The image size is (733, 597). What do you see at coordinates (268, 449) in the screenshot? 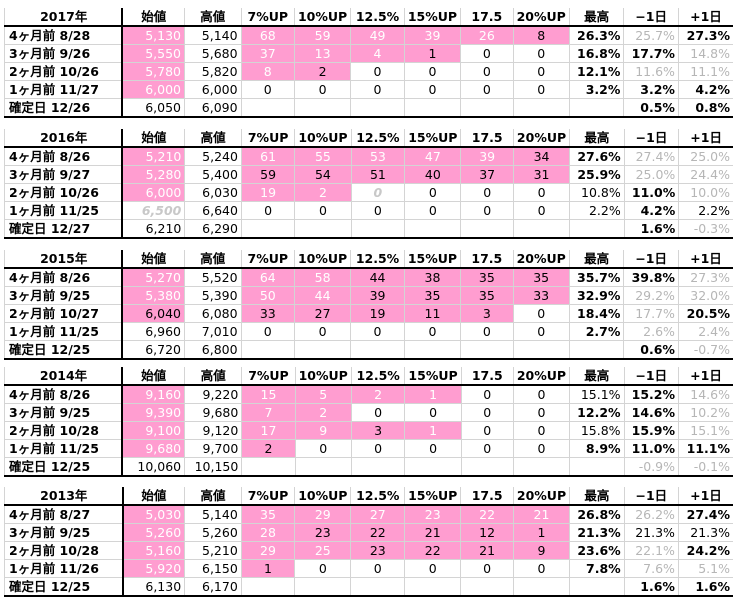
I see `count-7pct: 2` at bounding box center [268, 449].